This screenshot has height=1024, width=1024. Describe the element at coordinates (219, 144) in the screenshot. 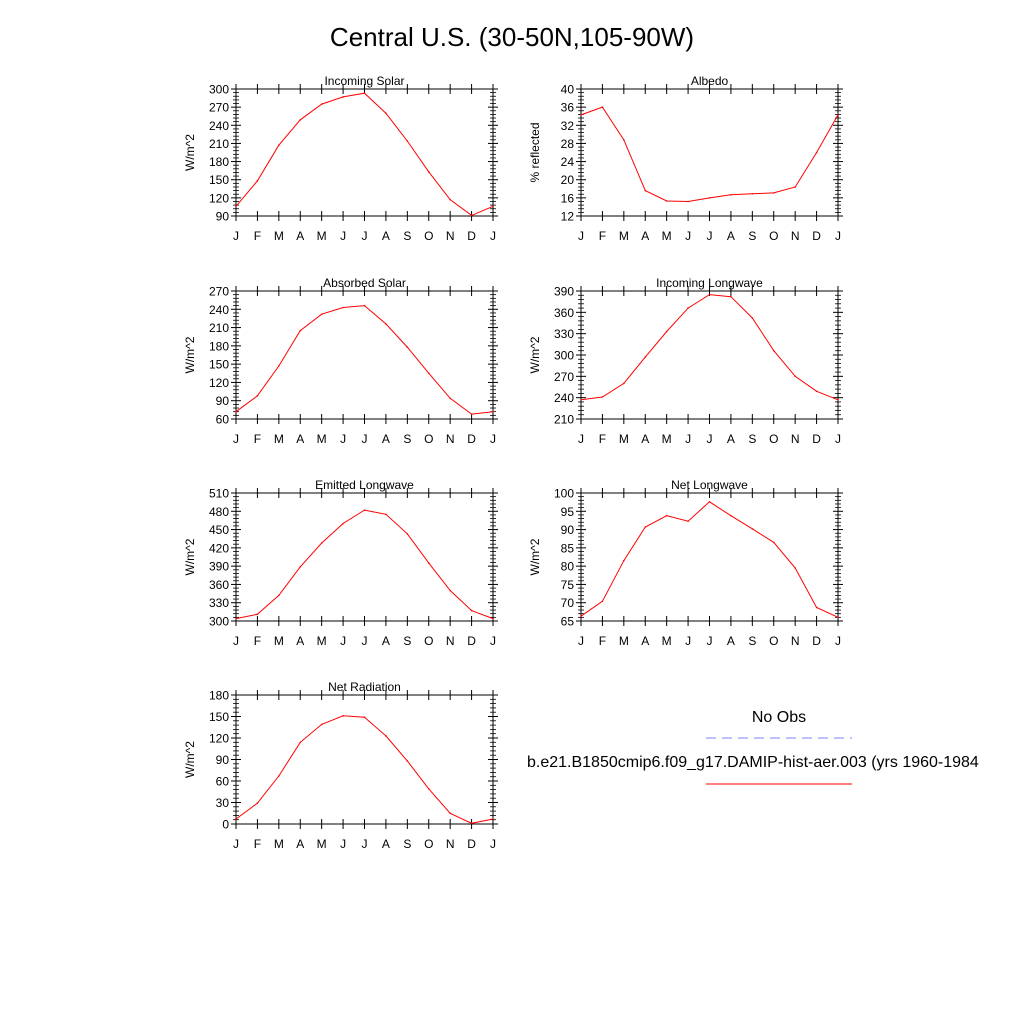

I see `y-tick-label: 210` at that location.